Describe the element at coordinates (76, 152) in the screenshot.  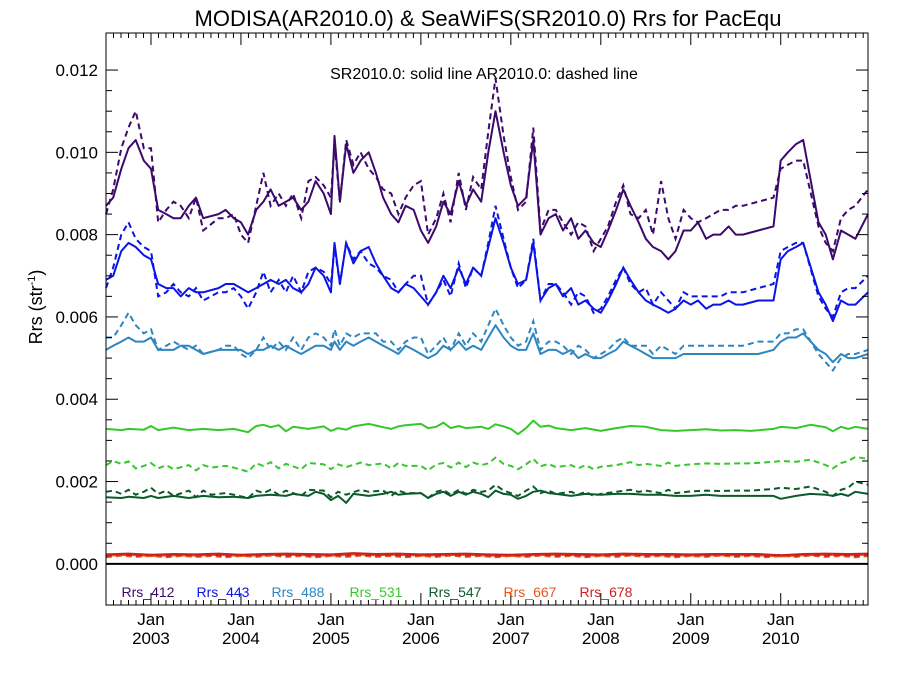
I see `y-tick-label: 0.010` at that location.